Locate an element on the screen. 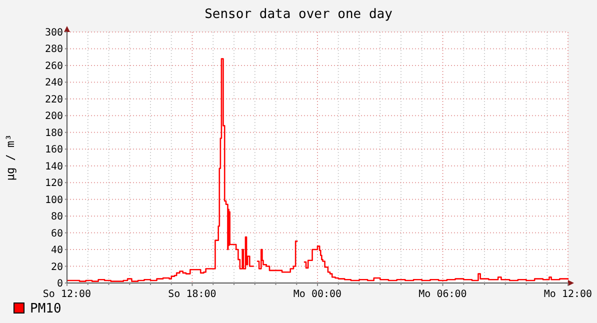 The image size is (597, 323). chart-title: Sensor data over one day is located at coordinates (298, 14).